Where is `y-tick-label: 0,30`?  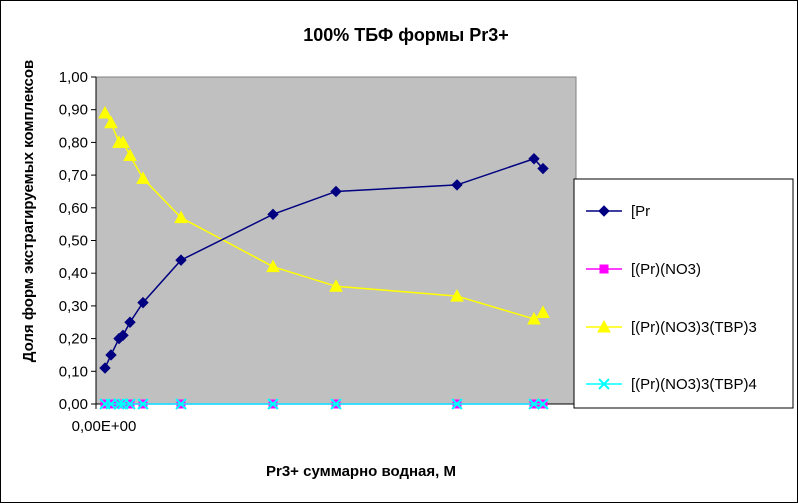
y-tick-label: 0,30 is located at coordinates (73, 306).